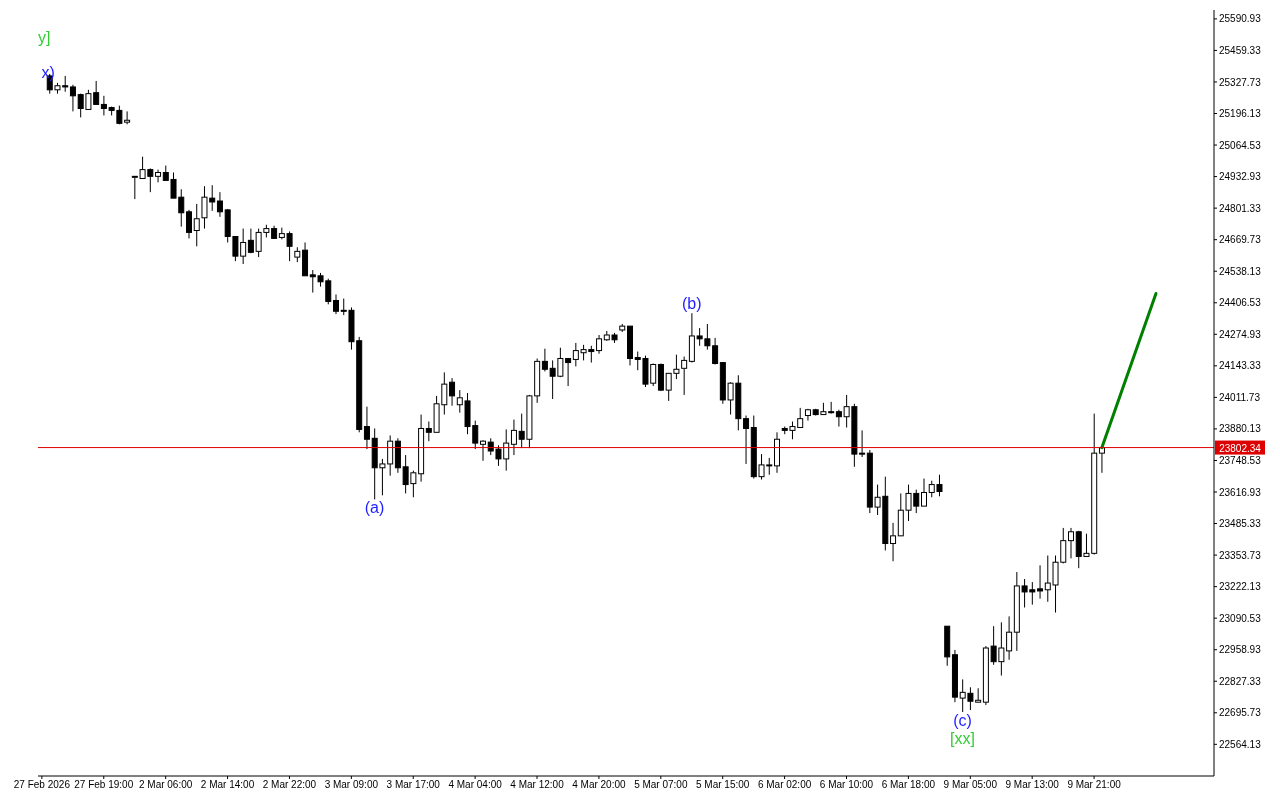 Image resolution: width=1280 pixels, height=800 pixels. What do you see at coordinates (1240, 618) in the screenshot?
I see `y-tick-label: 23090.53` at bounding box center [1240, 618].